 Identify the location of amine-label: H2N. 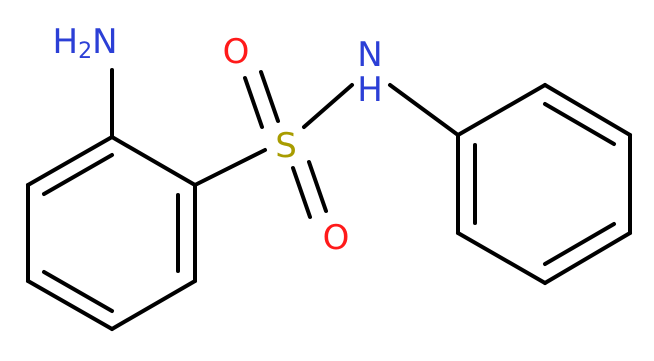
(84, 43).